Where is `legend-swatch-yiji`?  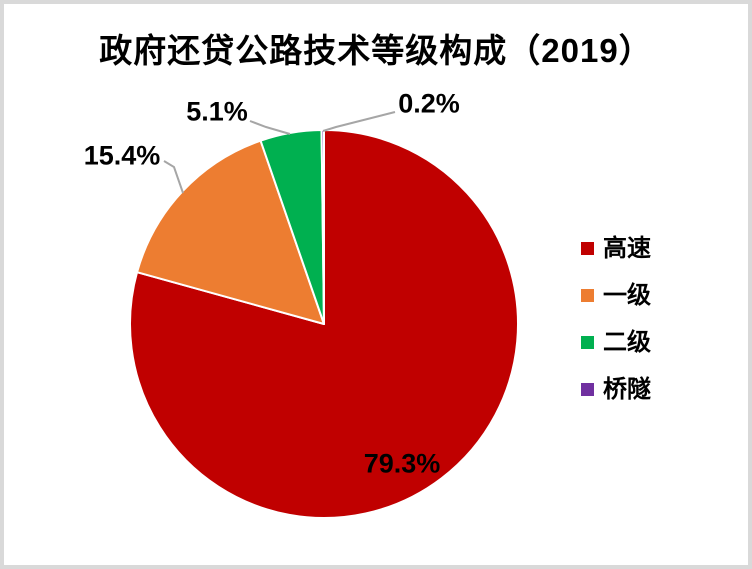
legend-swatch-yiji is located at coordinates (587, 295).